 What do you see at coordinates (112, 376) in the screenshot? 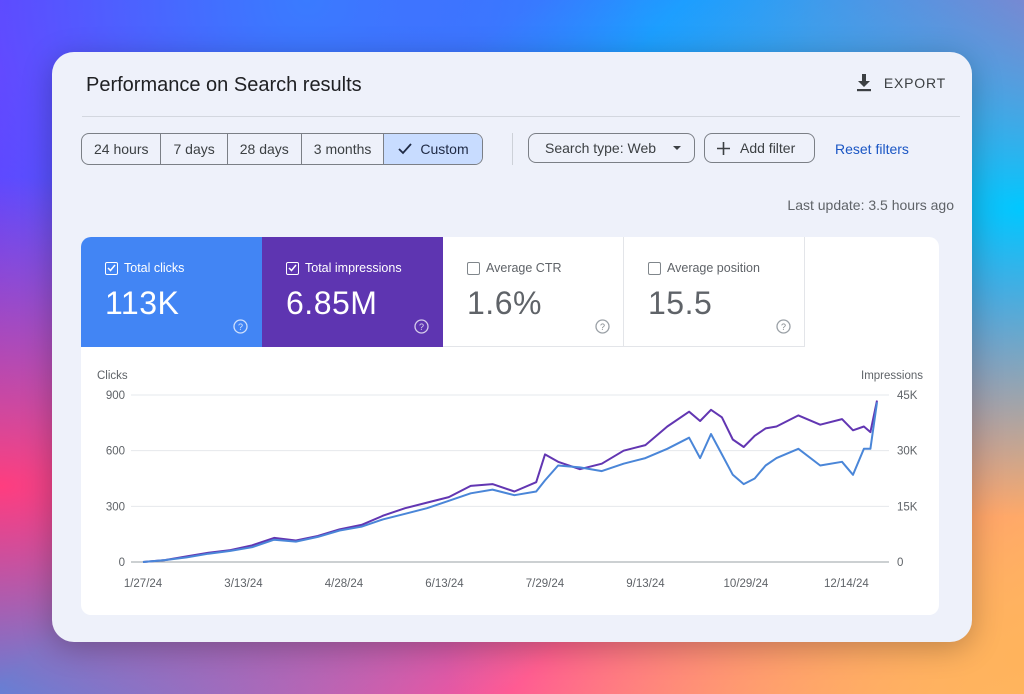
I see `y-left-axis-title: Clicks` at bounding box center [112, 376].